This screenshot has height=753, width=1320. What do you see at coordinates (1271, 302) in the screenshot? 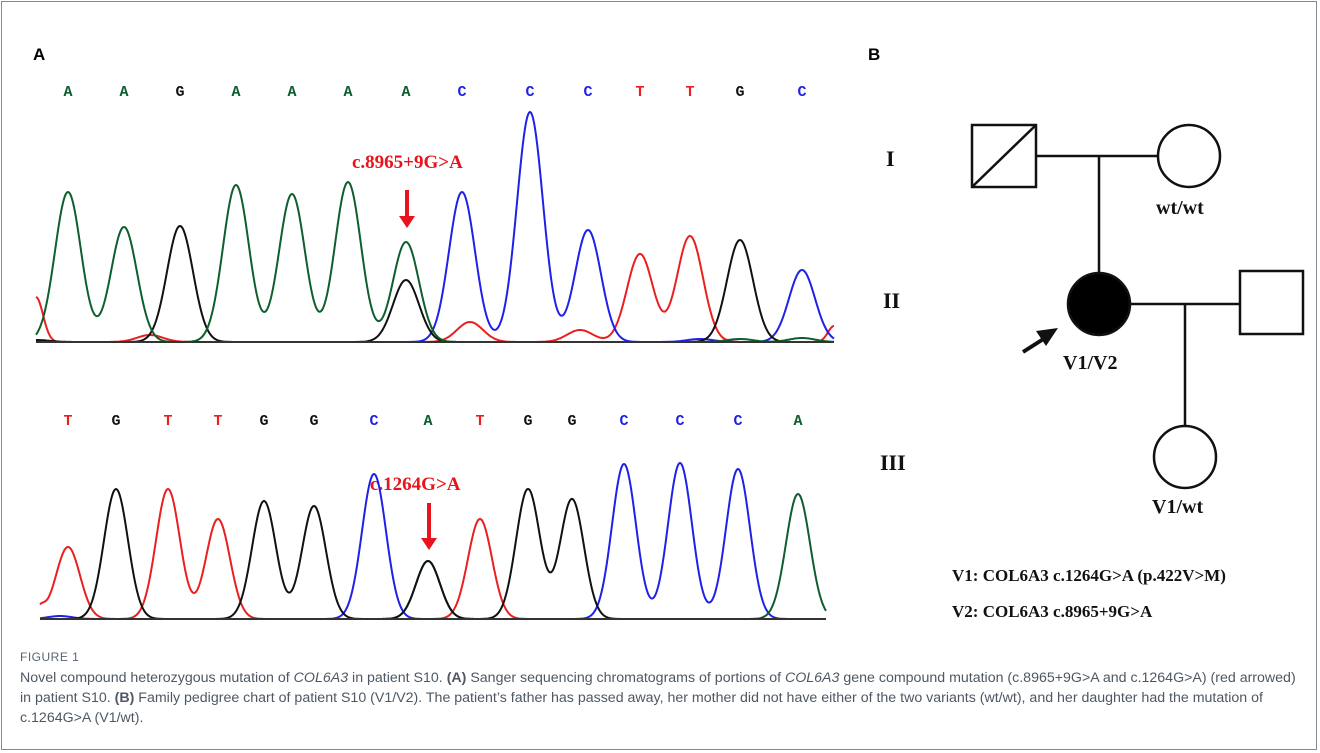
I see `spouse-male` at bounding box center [1271, 302].